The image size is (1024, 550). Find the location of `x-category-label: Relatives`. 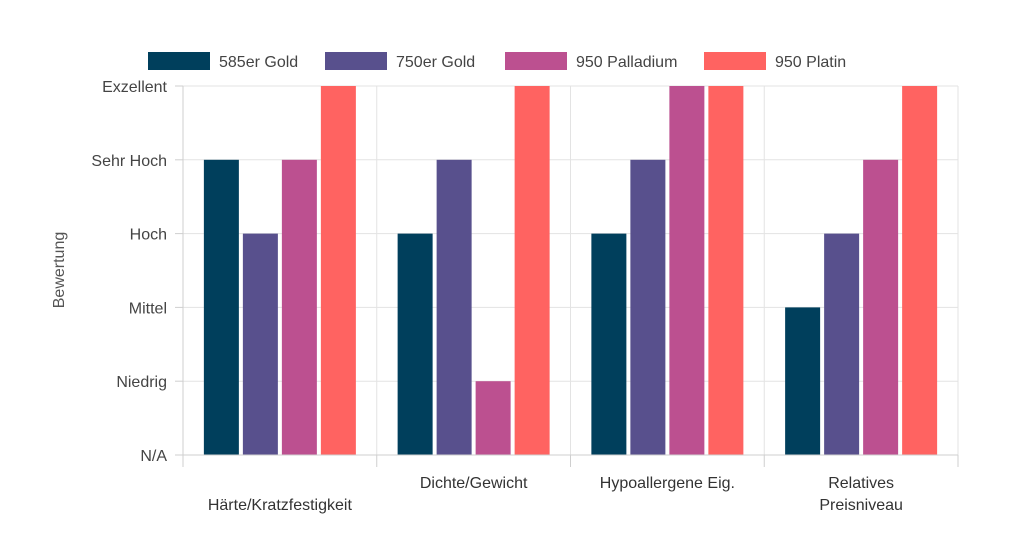

x-category-label: Relatives is located at coordinates (861, 483).